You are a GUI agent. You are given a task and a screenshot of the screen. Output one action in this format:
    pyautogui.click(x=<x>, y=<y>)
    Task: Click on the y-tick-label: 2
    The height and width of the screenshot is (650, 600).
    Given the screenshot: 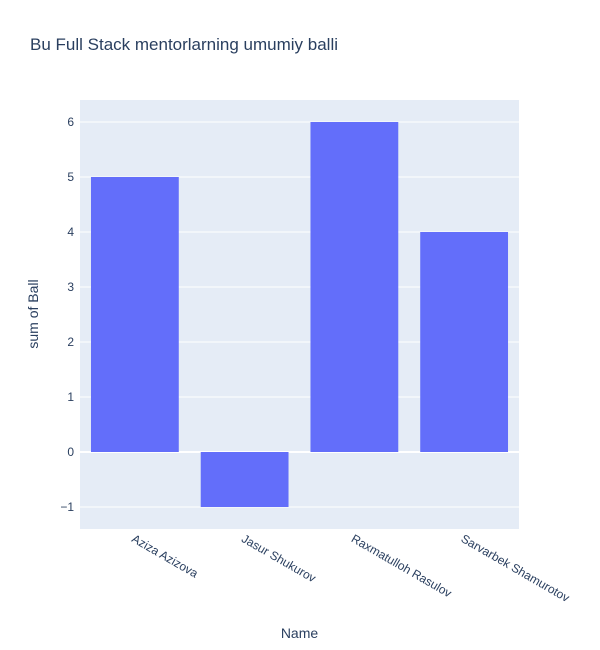 What is the action you would take?
    pyautogui.click(x=70, y=342)
    